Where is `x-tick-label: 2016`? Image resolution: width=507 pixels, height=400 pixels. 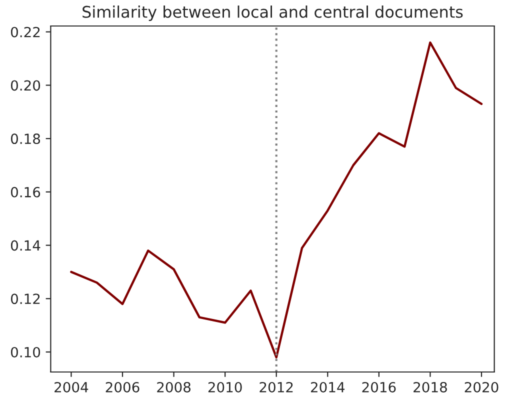
x-tick-label: 2016 is located at coordinates (379, 387).